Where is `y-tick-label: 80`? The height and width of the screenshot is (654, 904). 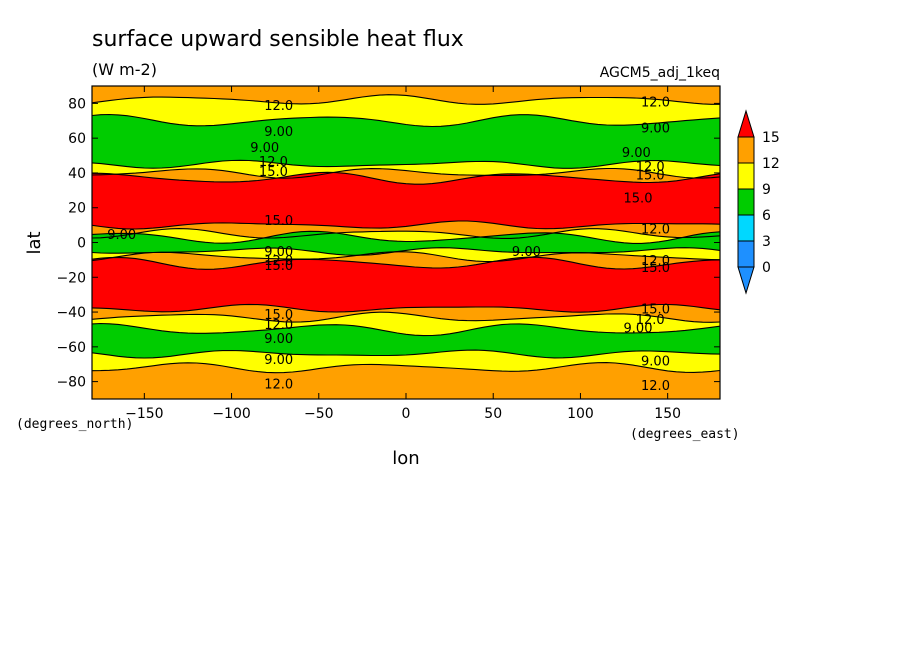 y-tick-label: 80 is located at coordinates (77, 104).